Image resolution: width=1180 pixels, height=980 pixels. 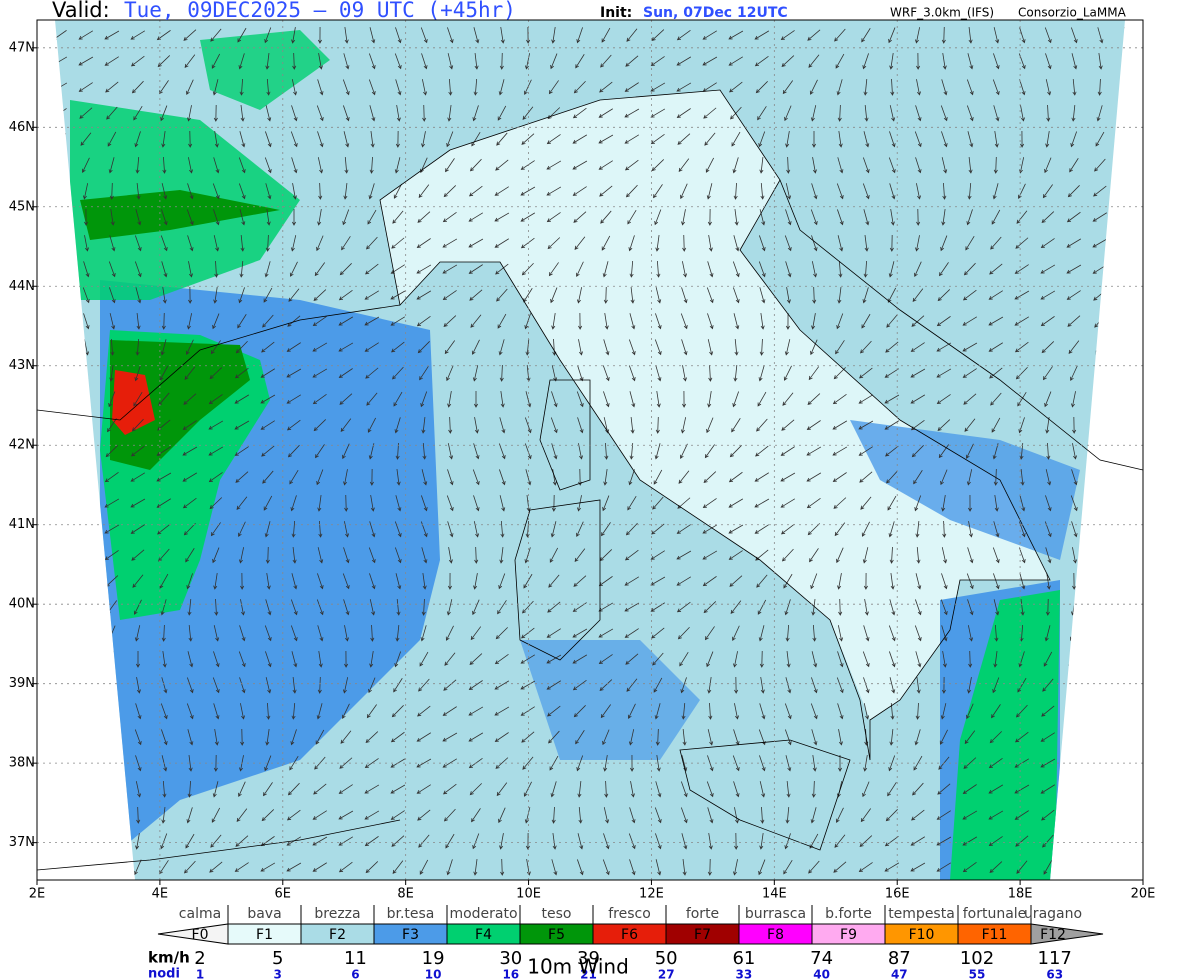 I want to click on x-tick-label: 2E, so click(x=37, y=894).